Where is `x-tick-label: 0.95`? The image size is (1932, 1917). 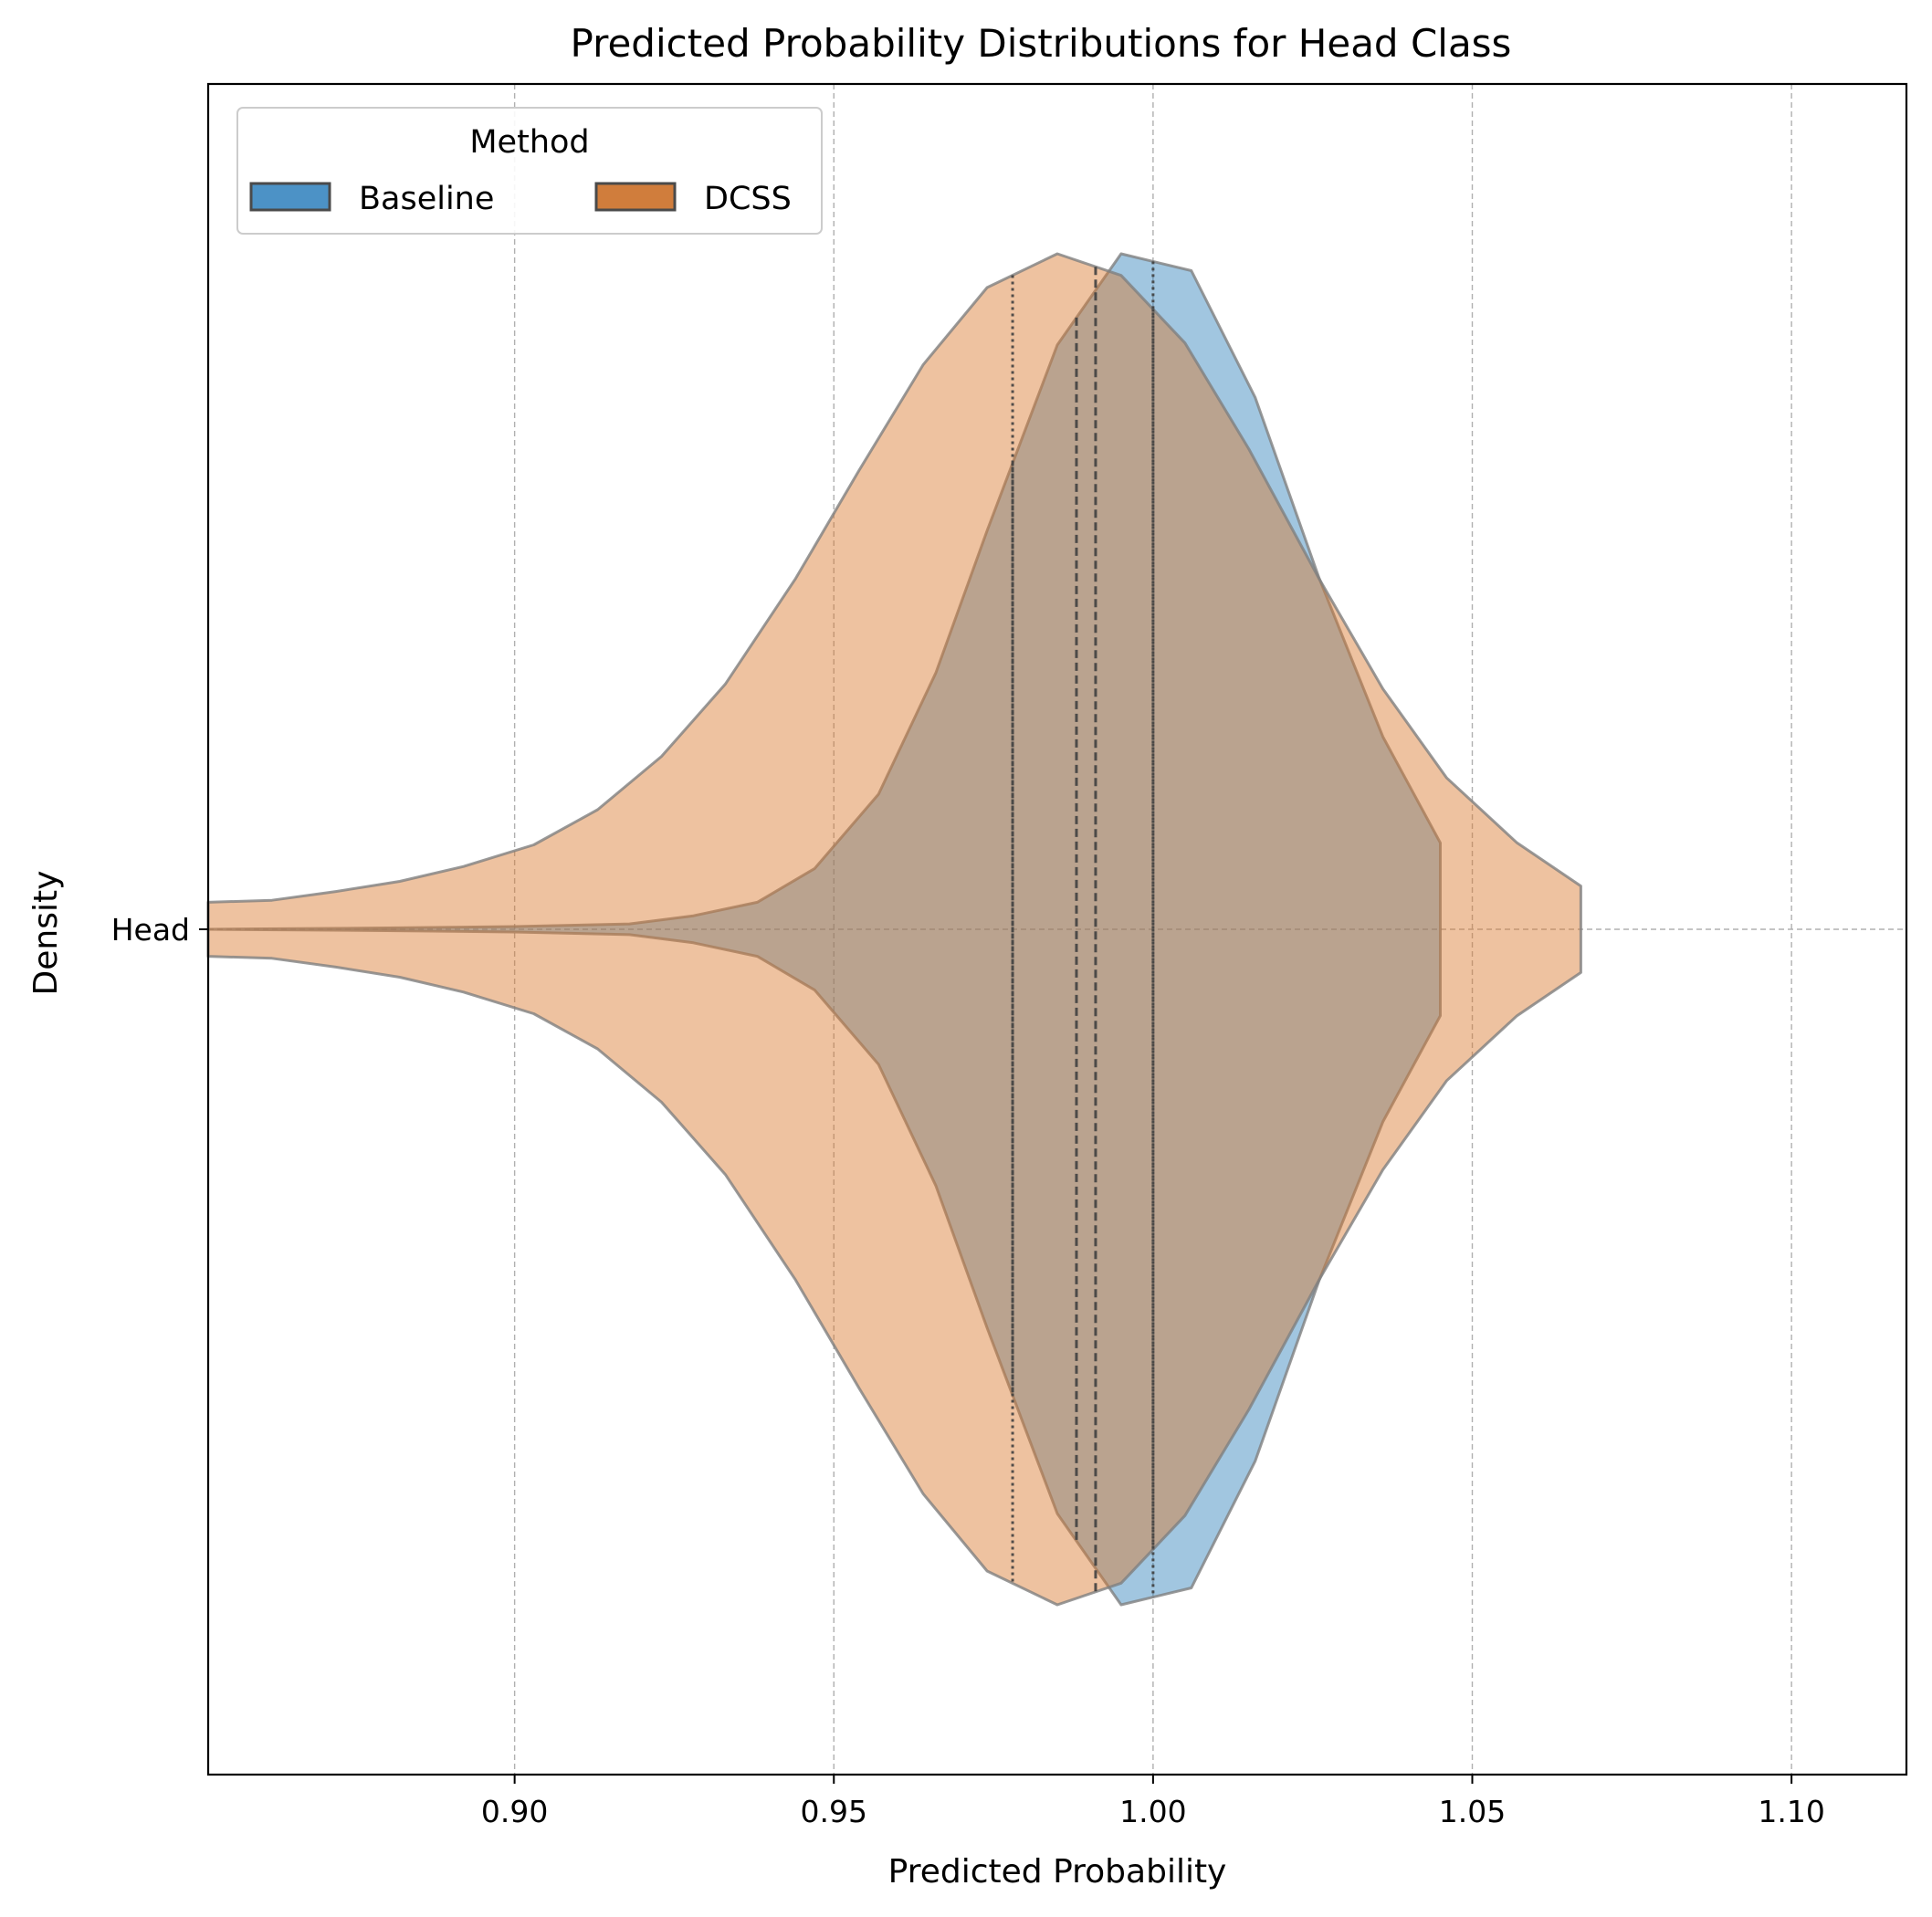 x-tick-label: 0.95 is located at coordinates (834, 1811).